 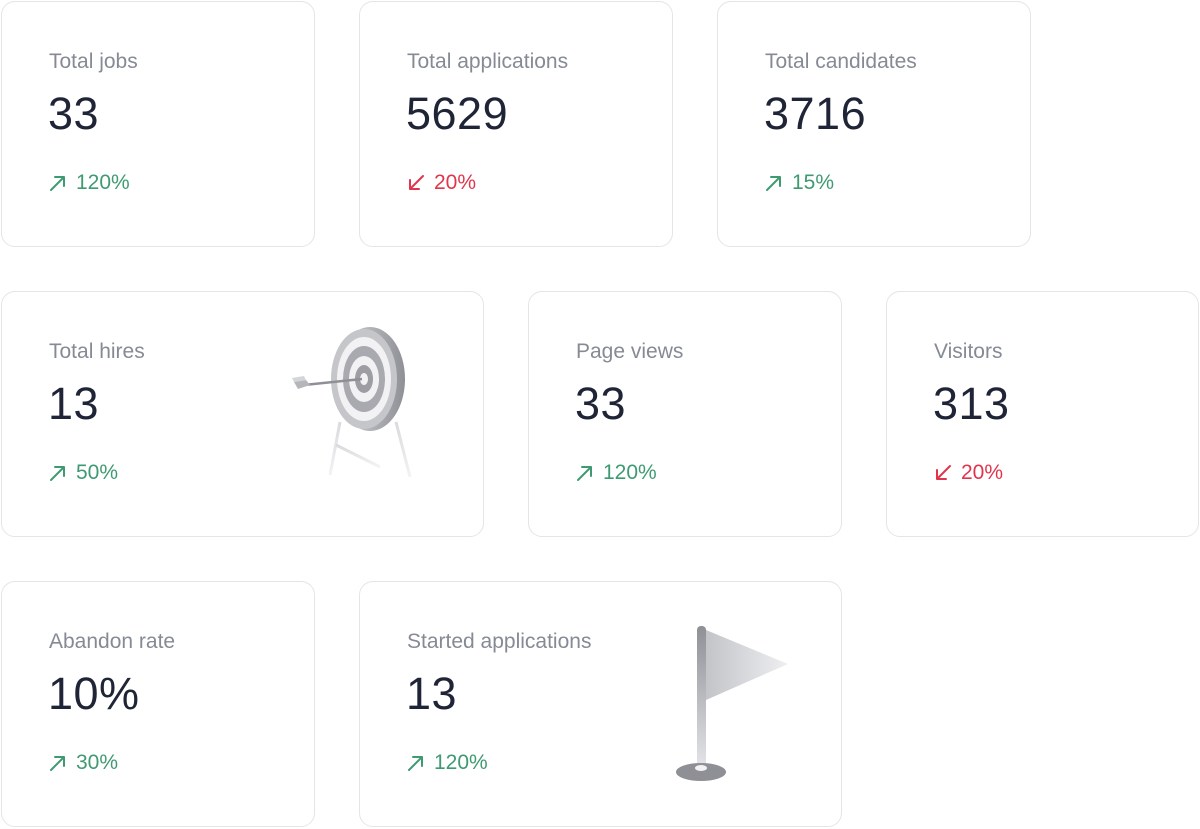 I want to click on stat-label: Visitors, so click(x=968, y=351).